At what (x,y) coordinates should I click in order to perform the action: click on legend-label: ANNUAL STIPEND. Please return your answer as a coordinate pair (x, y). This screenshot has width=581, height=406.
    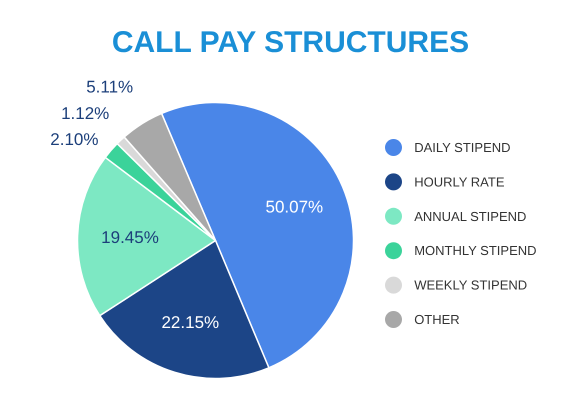
    Looking at the image, I should click on (470, 216).